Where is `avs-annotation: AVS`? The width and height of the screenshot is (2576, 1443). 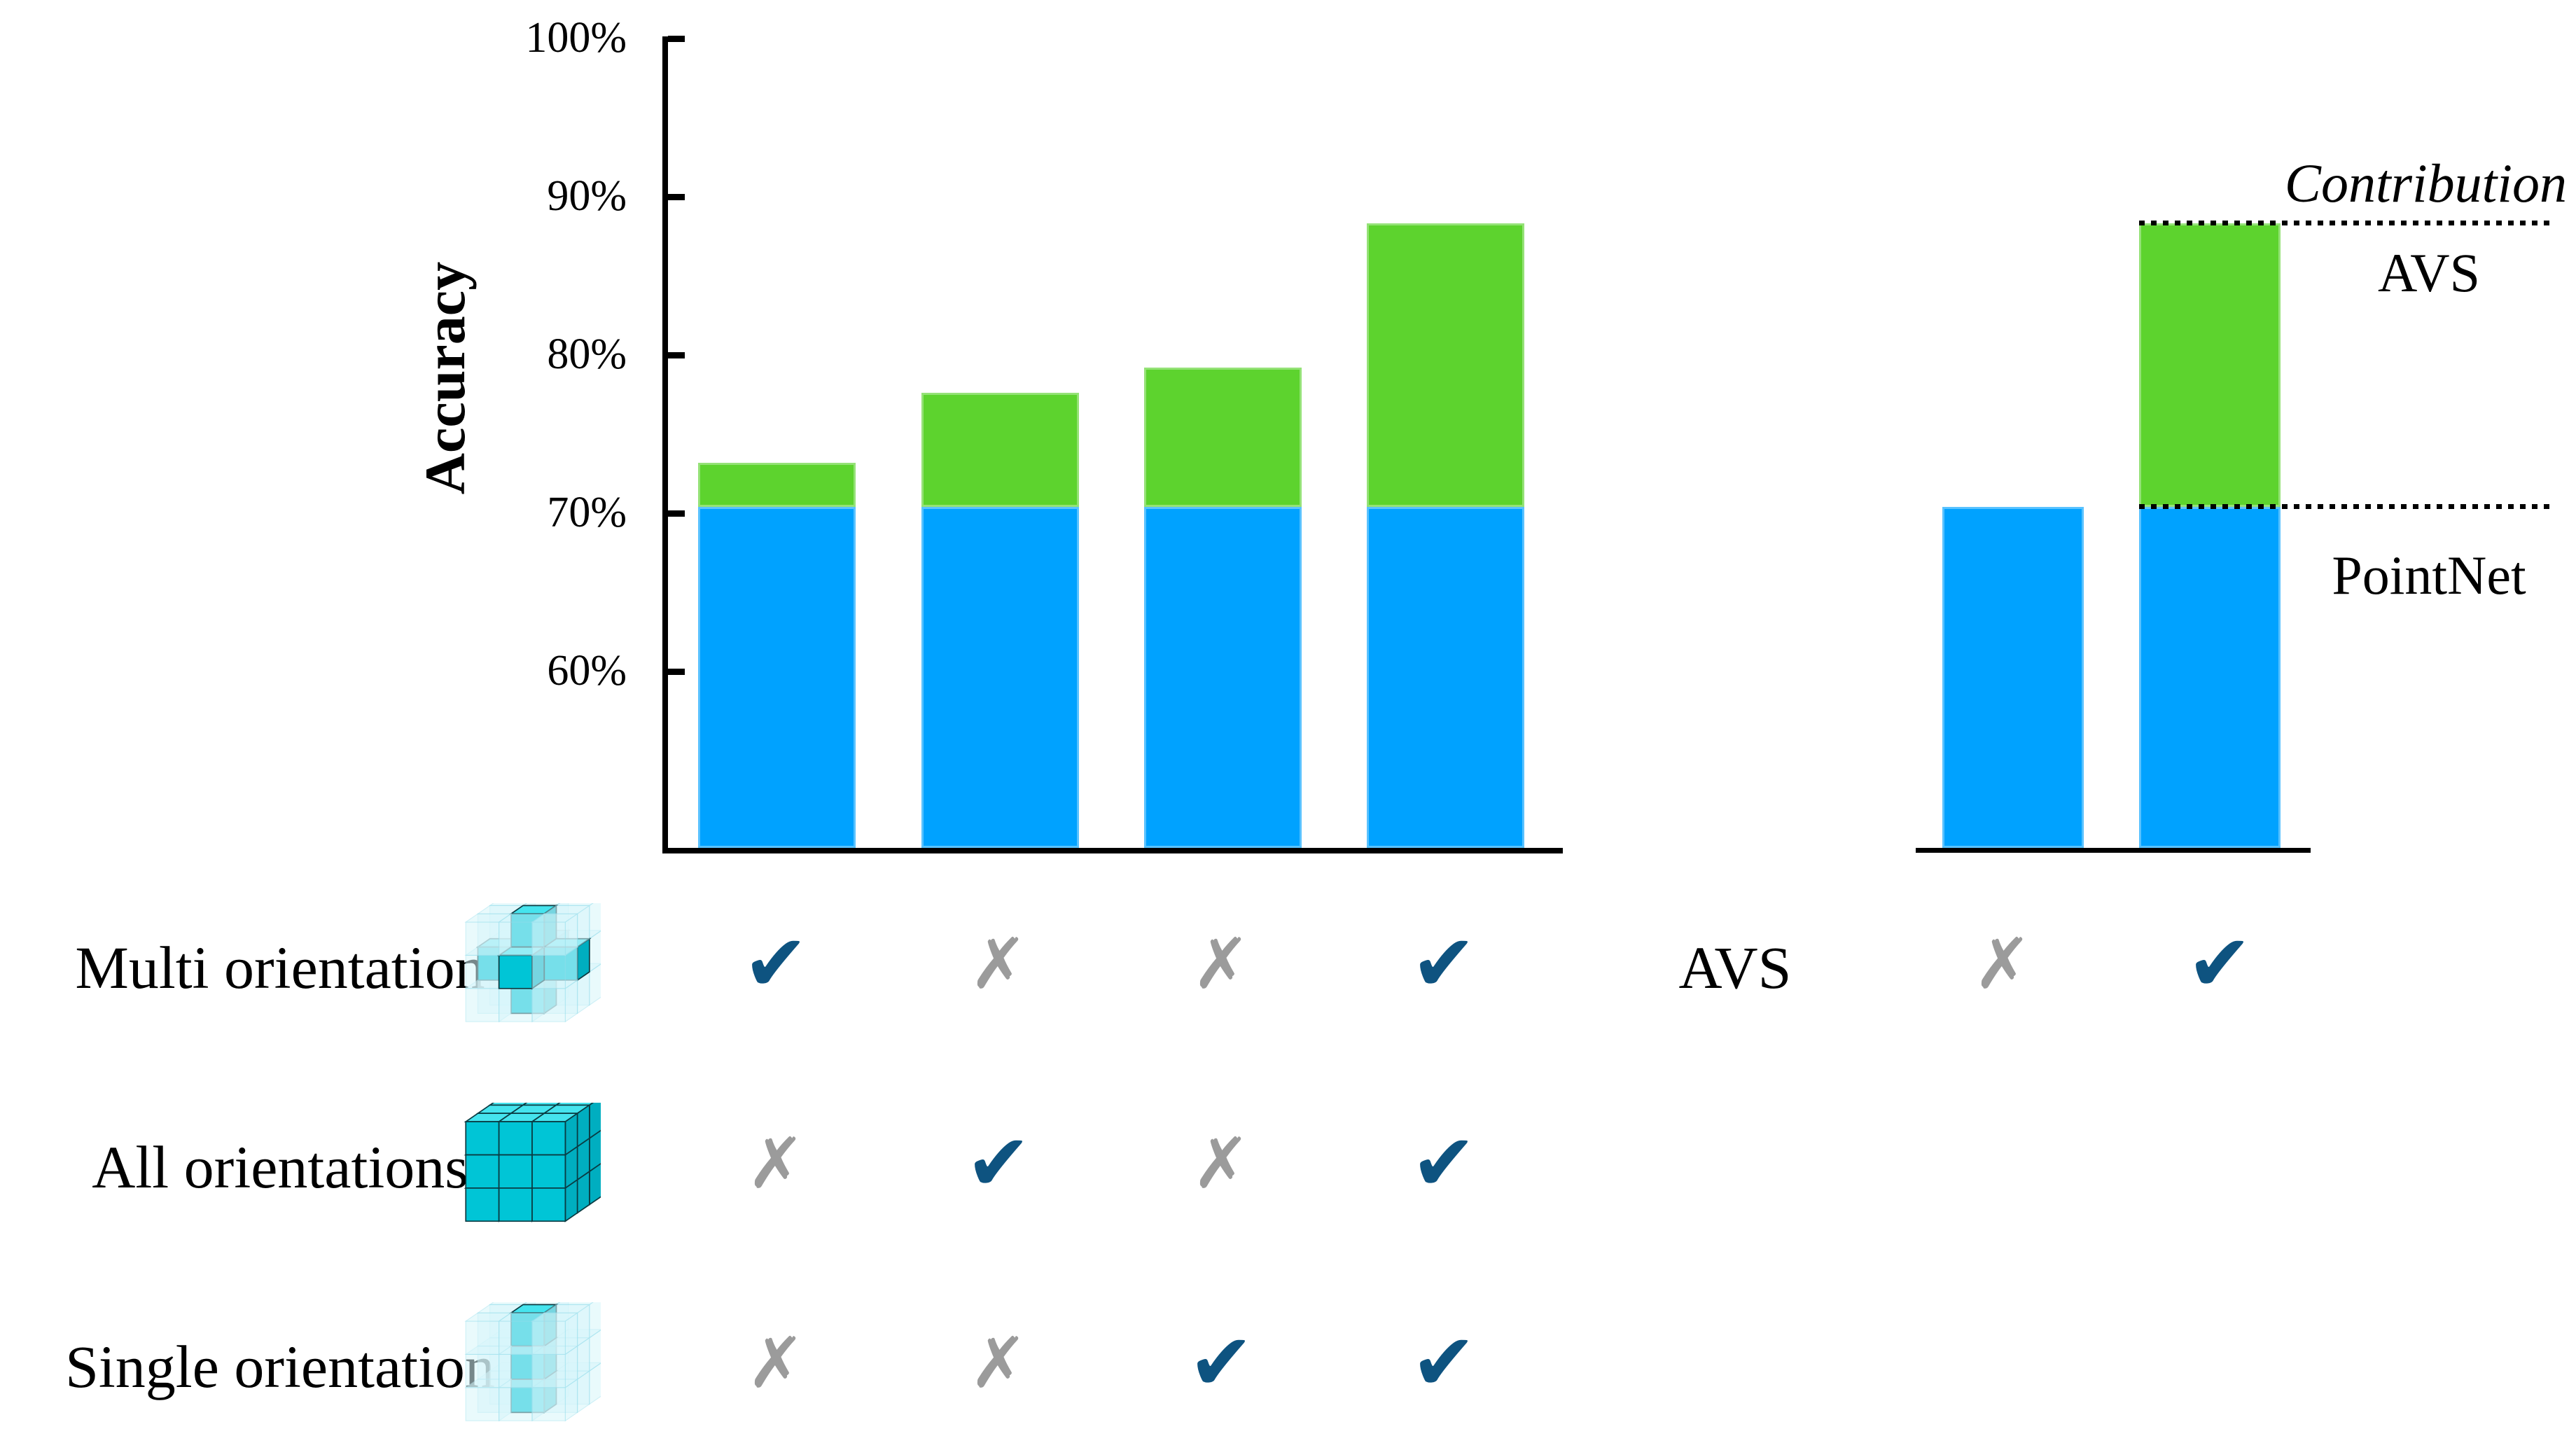
avs-annotation: AVS is located at coordinates (2429, 272).